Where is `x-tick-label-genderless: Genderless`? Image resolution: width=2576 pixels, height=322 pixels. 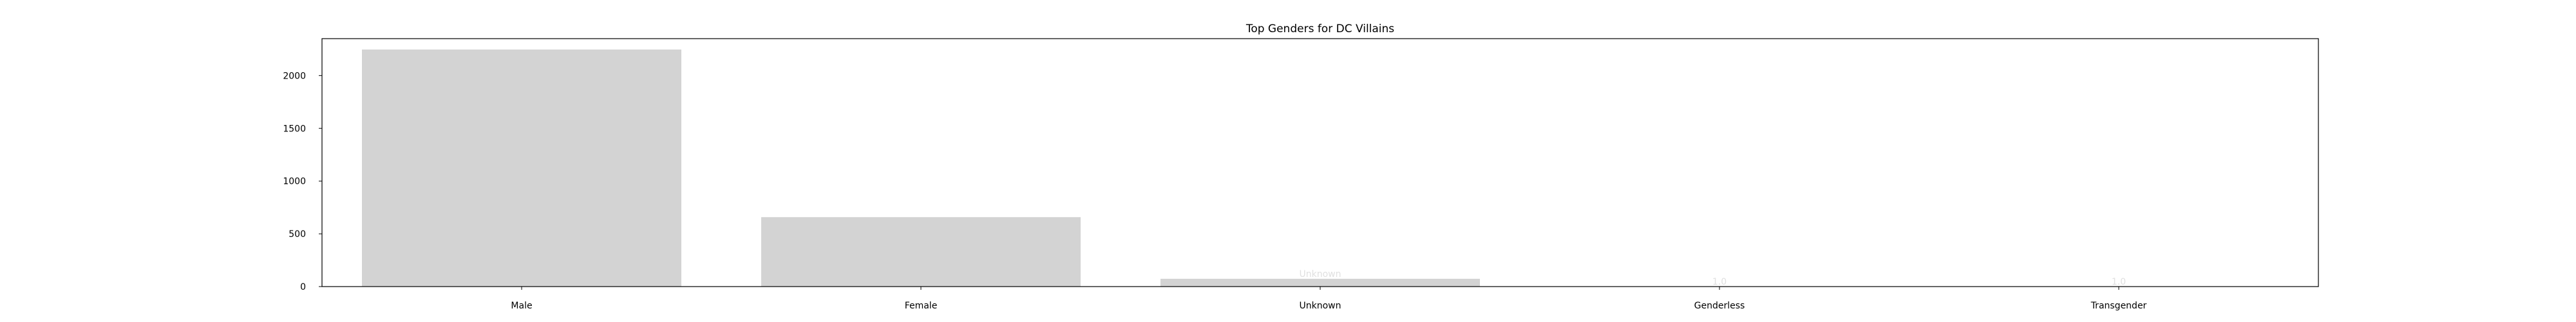 x-tick-label-genderless: Genderless is located at coordinates (1719, 306).